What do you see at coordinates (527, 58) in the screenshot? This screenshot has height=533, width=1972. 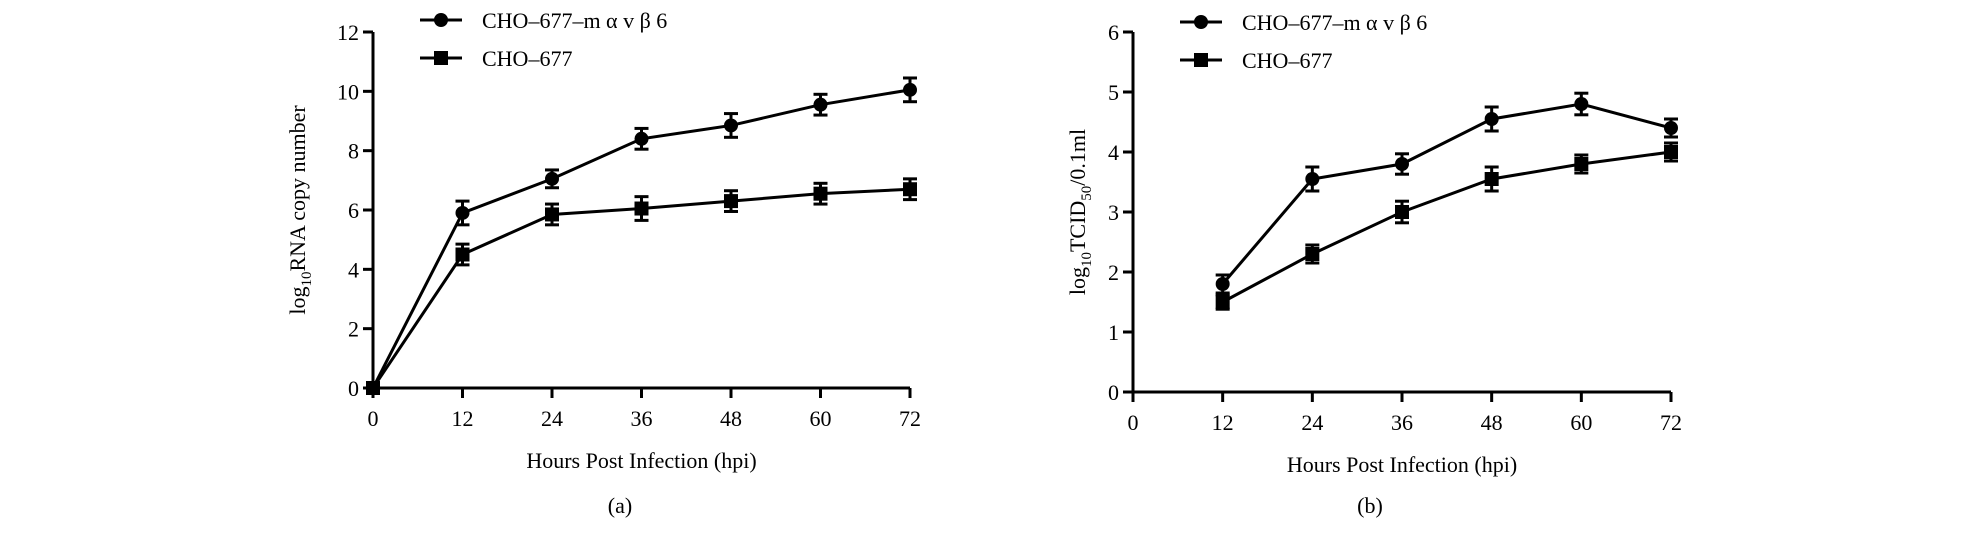 I see `legend-label-a: CHO–677` at bounding box center [527, 58].